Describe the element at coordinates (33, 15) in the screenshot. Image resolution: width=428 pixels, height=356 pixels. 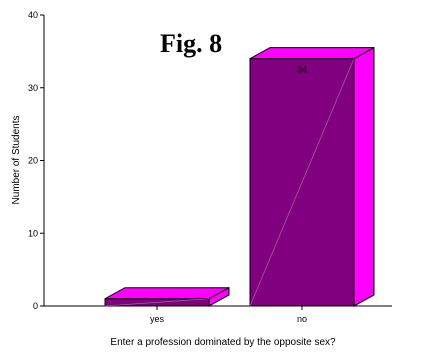
I see `y-tick-label: 40` at that location.